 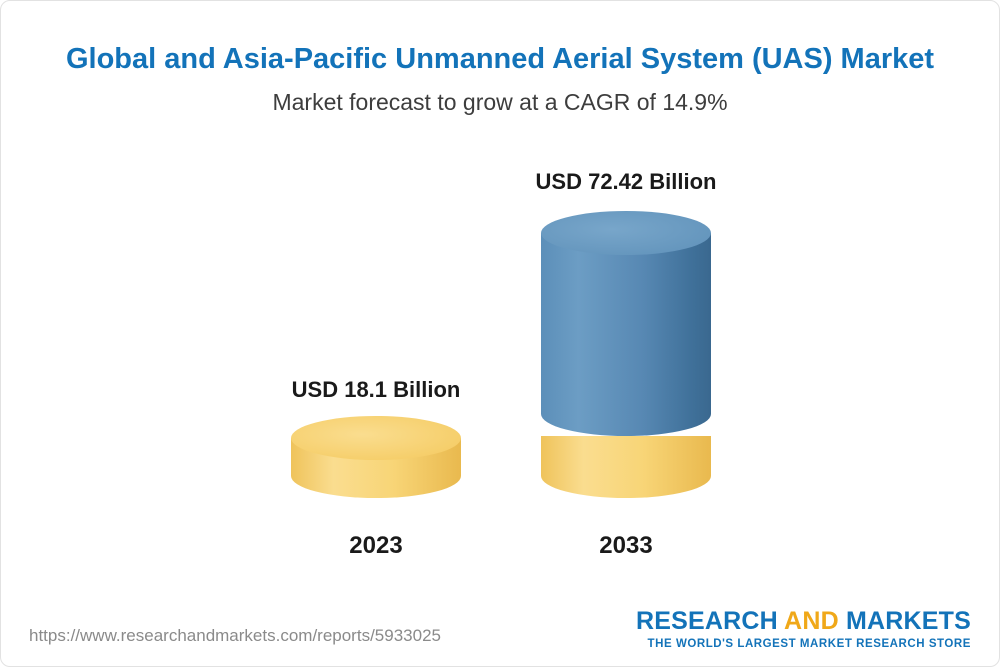 I want to click on bar-value-label-2023: USD 18.1 Billion, so click(x=376, y=389).